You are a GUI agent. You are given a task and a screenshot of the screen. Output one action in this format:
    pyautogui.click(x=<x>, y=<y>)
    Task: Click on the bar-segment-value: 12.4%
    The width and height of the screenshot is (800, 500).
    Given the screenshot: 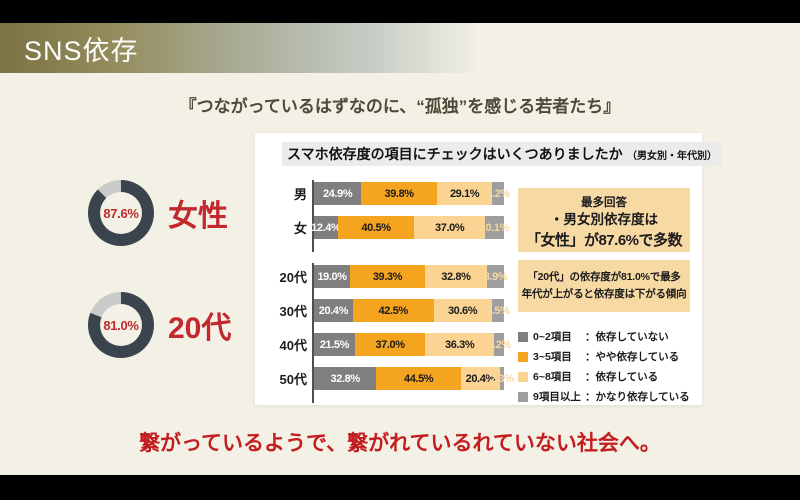 What is the action you would take?
    pyautogui.click(x=326, y=227)
    